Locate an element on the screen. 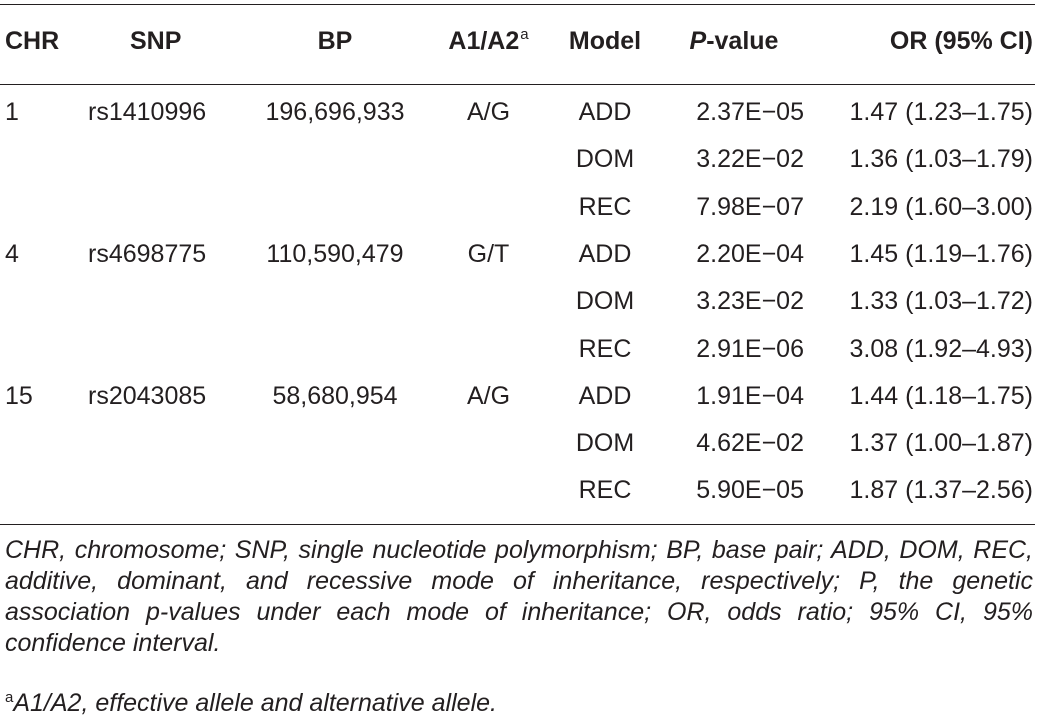  note-marker: a is located at coordinates (9, 697).